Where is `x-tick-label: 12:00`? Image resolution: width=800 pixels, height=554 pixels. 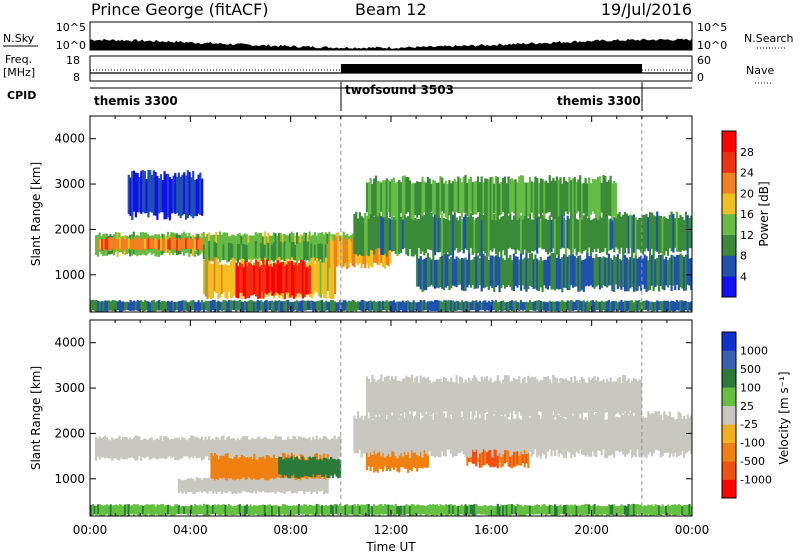
x-tick-label: 12:00 is located at coordinates (391, 530).